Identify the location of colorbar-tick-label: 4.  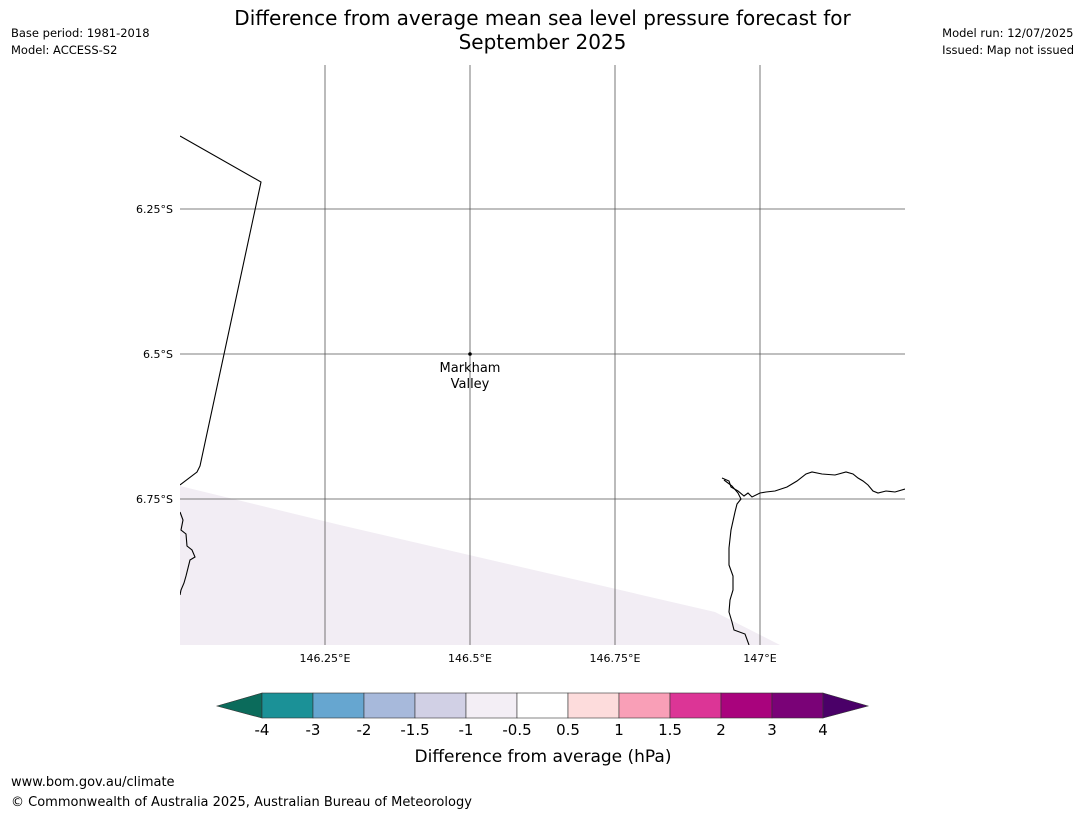
(823, 730).